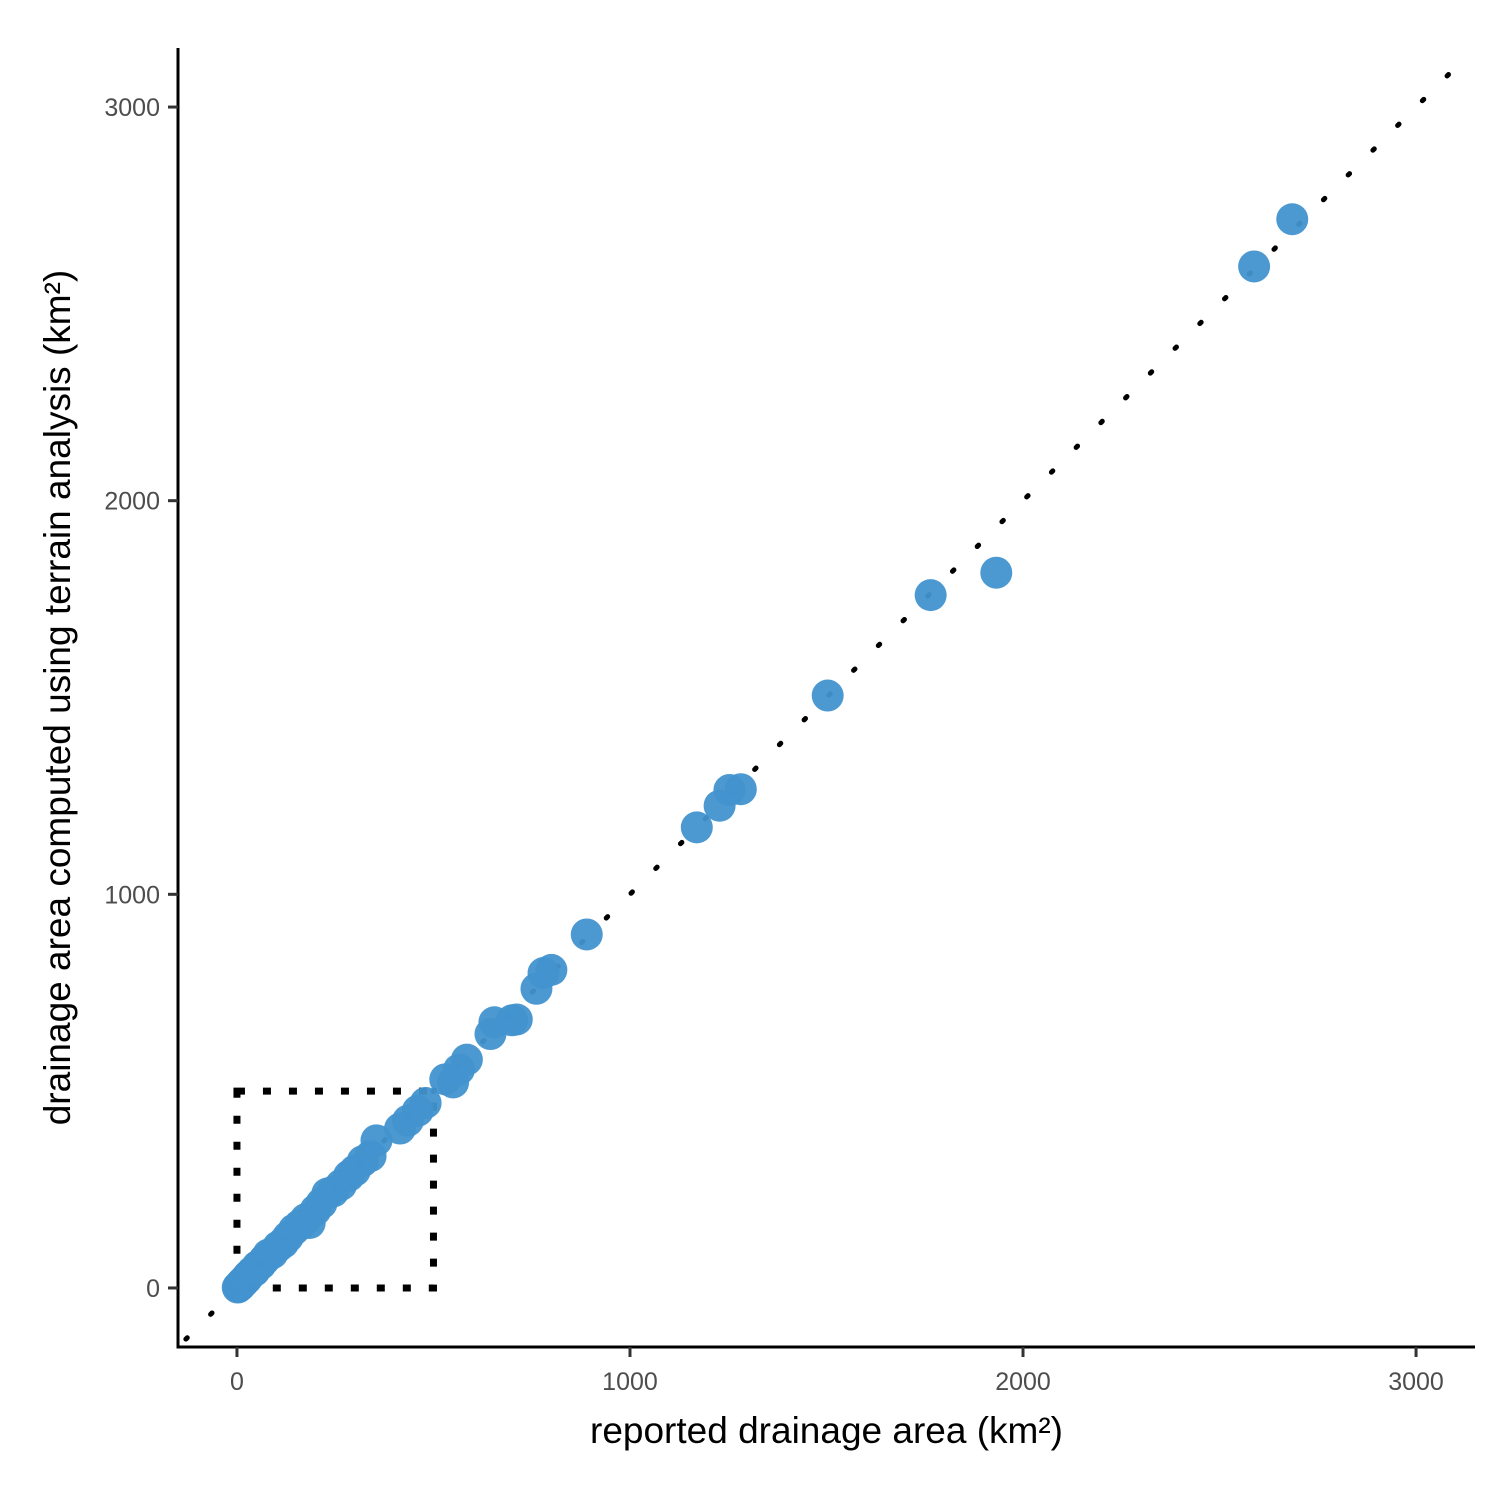  Describe the element at coordinates (153, 1289) in the screenshot. I see `y-tick-label: 0` at that location.